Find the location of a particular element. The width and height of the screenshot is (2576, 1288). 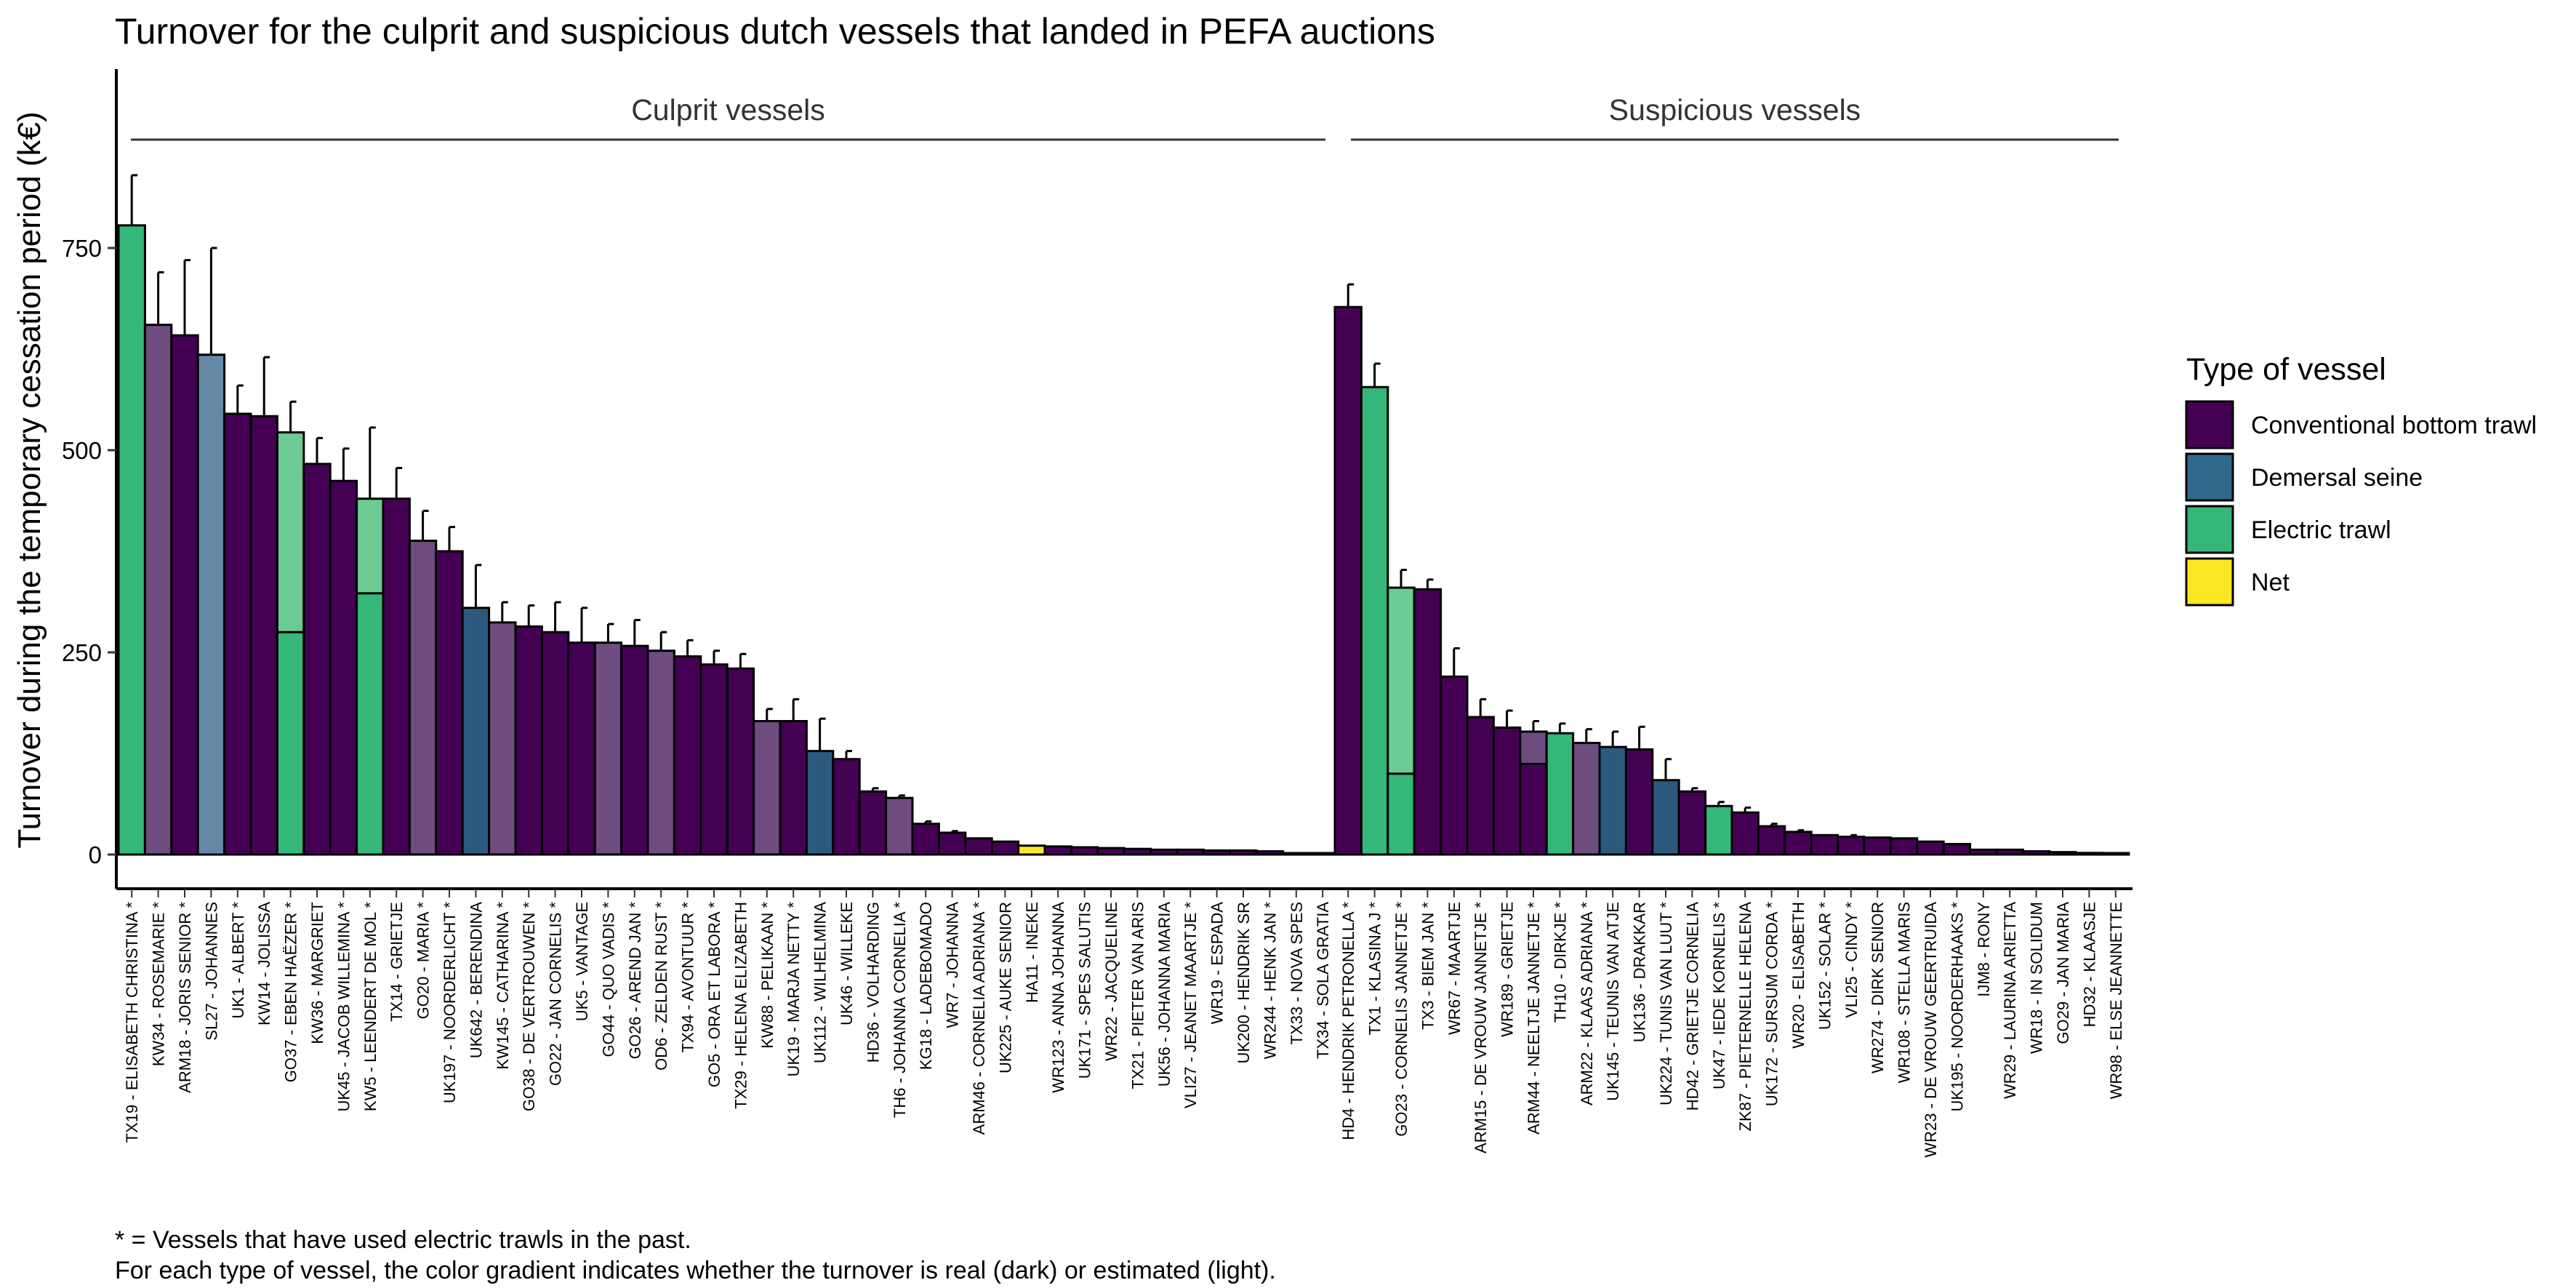

x-tick-label: UK19 - MARJA NETTY * is located at coordinates (794, 989).